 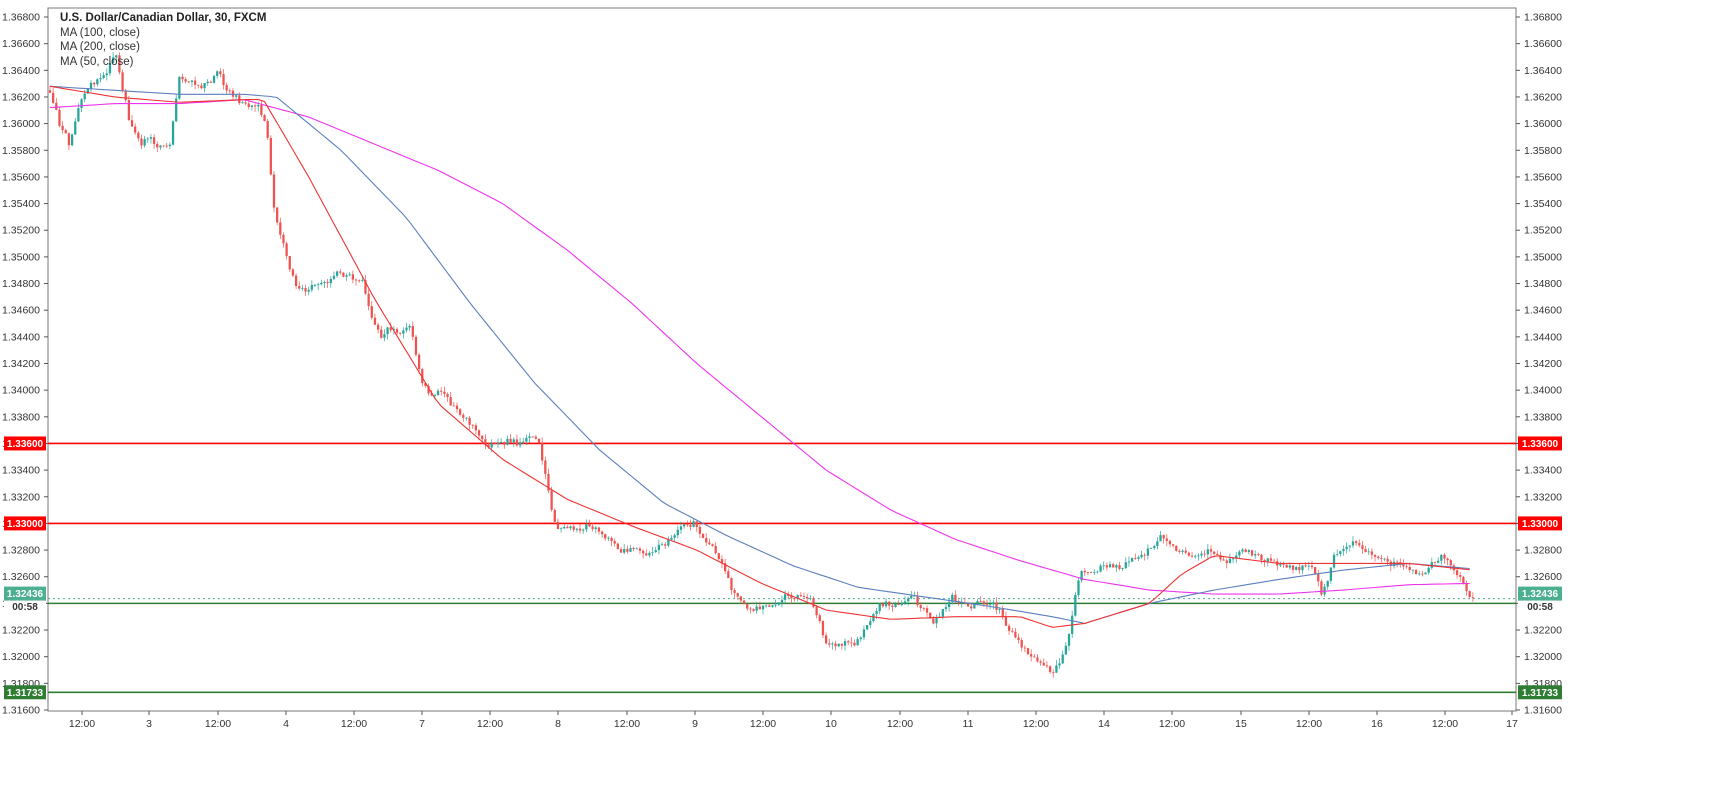 I want to click on y-tick-label-left: 1.34000, so click(x=21, y=391).